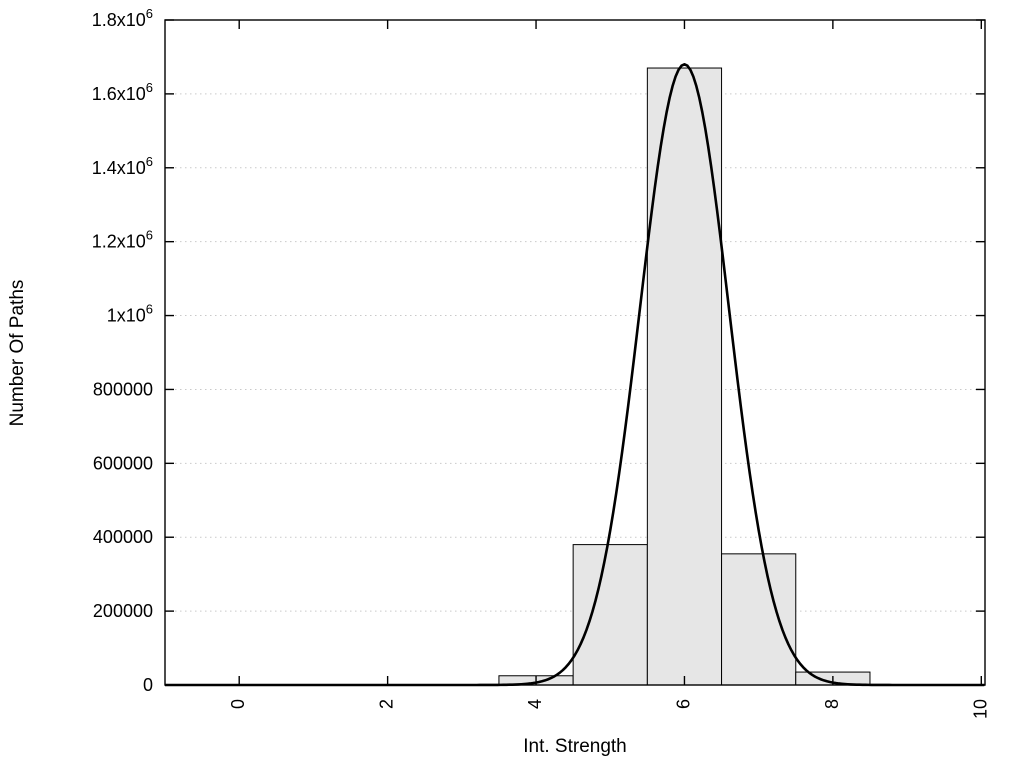 This screenshot has height=768, width=1024. I want to click on x-tick-label: 6, so click(683, 704).